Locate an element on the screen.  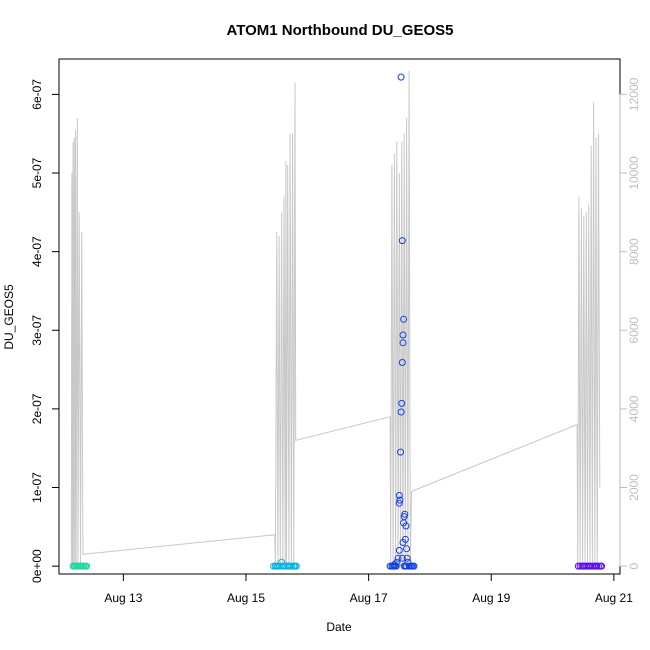
y2-axis: 0 2000 4000 6000 8000 10000 12000 is located at coordinates (630, 323).